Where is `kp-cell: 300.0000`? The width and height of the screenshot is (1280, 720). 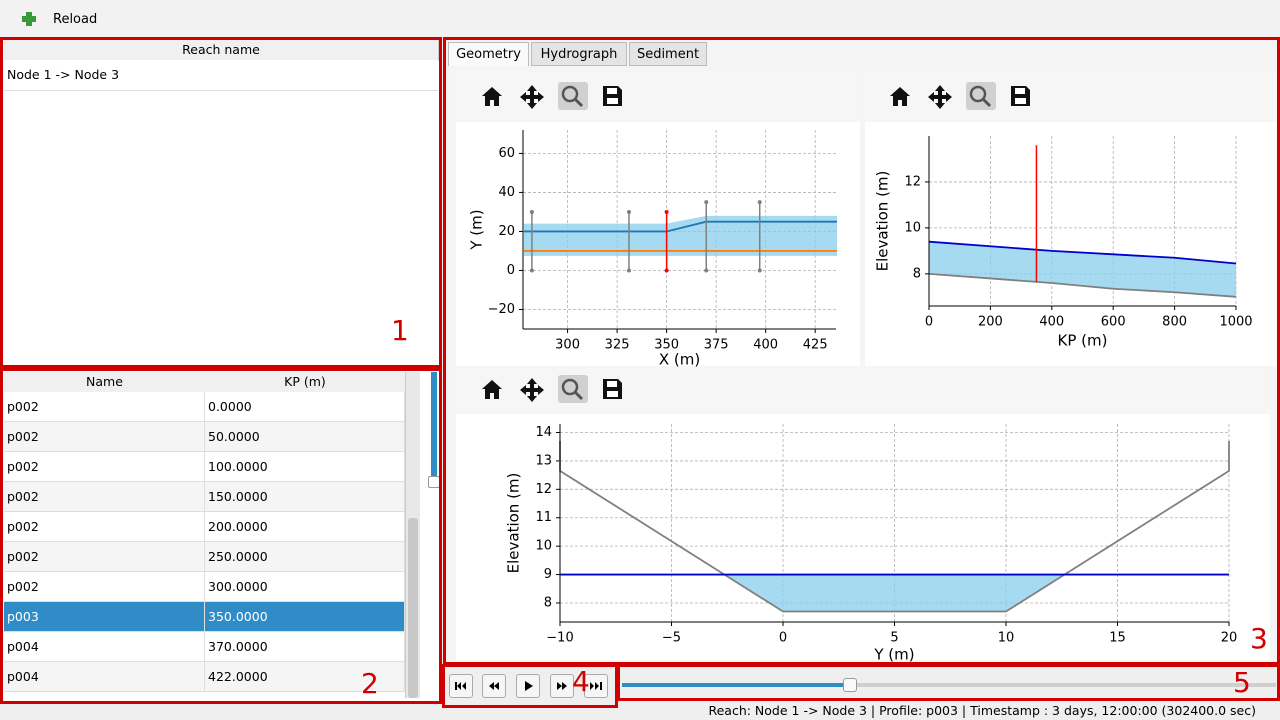 kp-cell: 300.0000 is located at coordinates (305, 587).